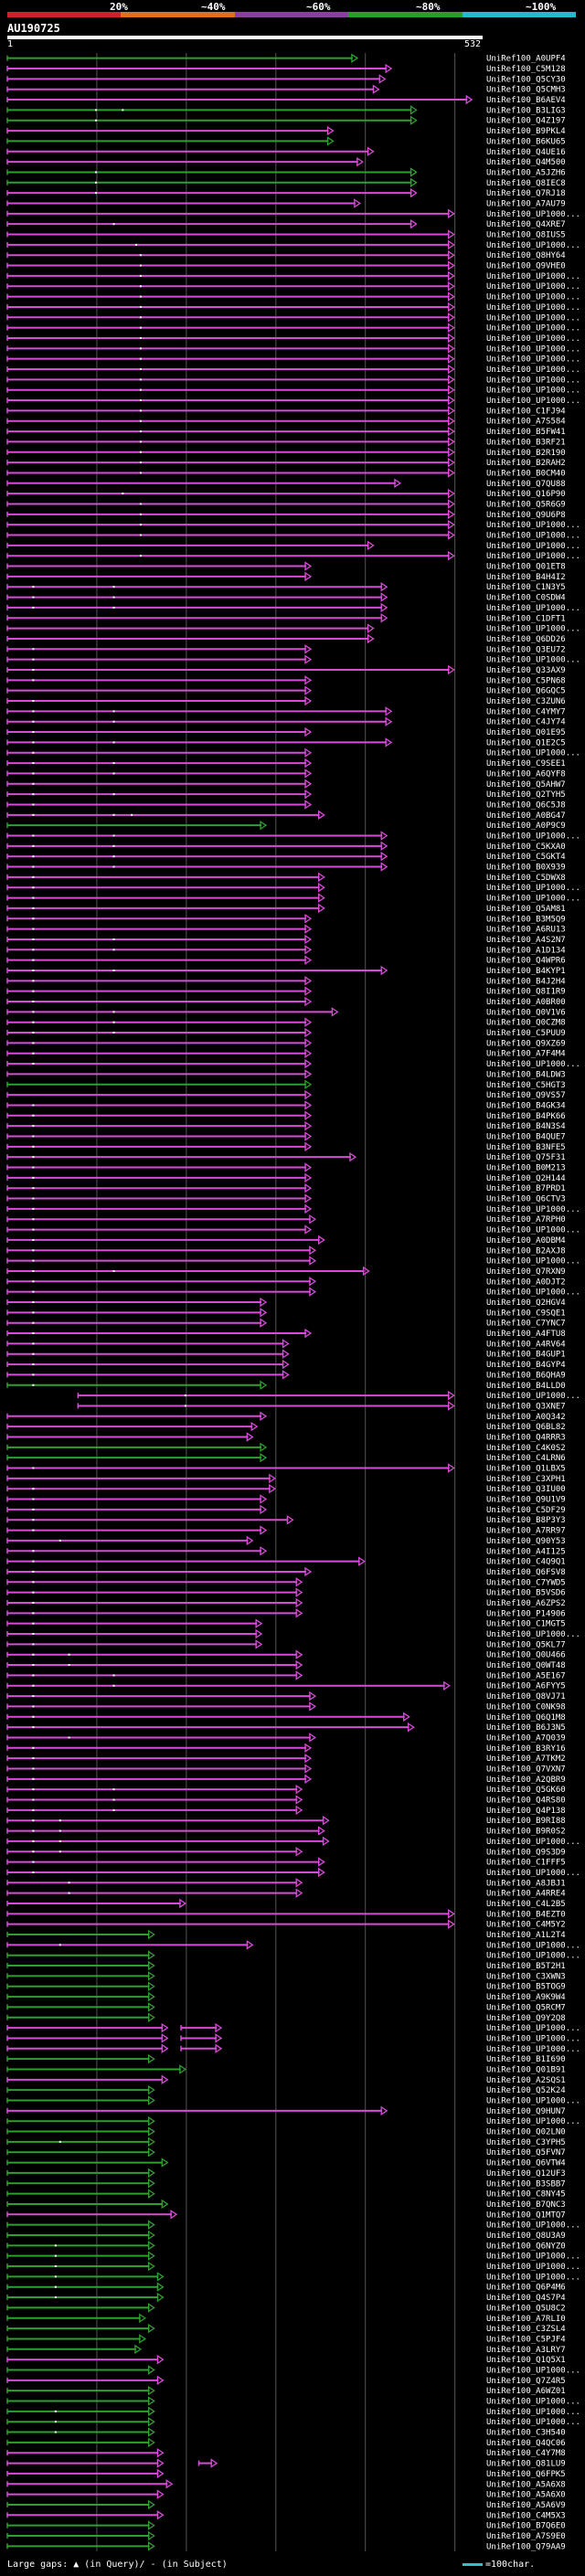  Describe the element at coordinates (526, 732) in the screenshot. I see `hit-label: UniRef100_Q01E95` at that location.